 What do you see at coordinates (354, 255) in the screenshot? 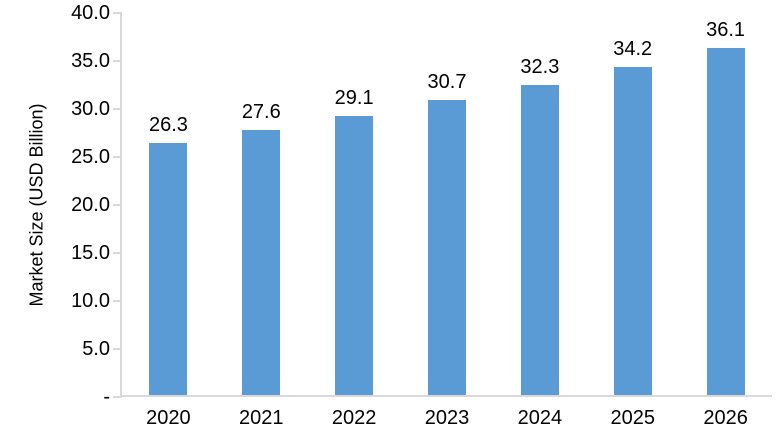
I see `bar-2022` at bounding box center [354, 255].